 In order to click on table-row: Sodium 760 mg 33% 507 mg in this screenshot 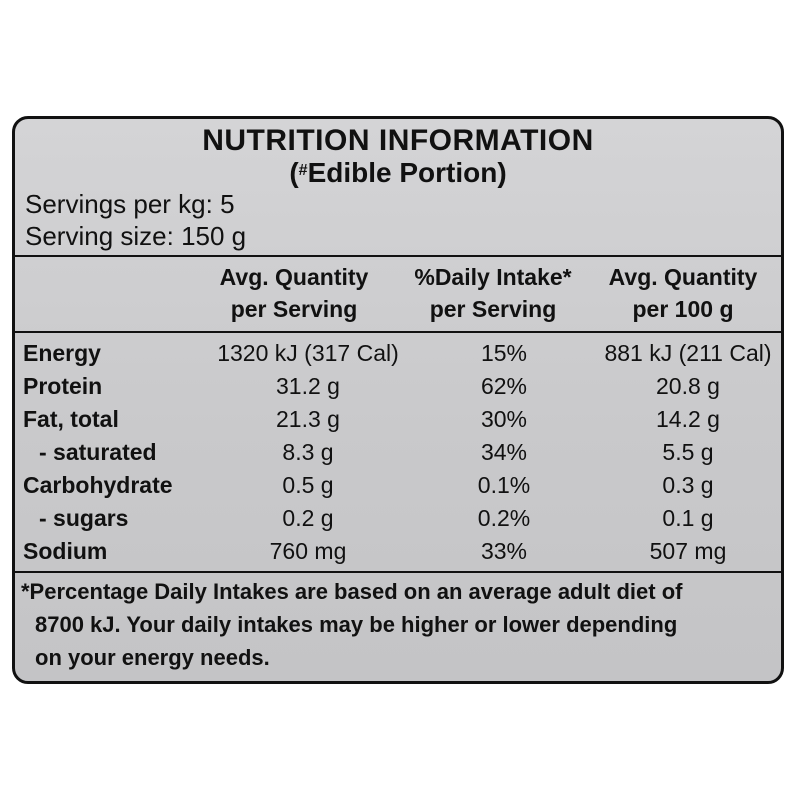, I will do `click(400, 551)`.